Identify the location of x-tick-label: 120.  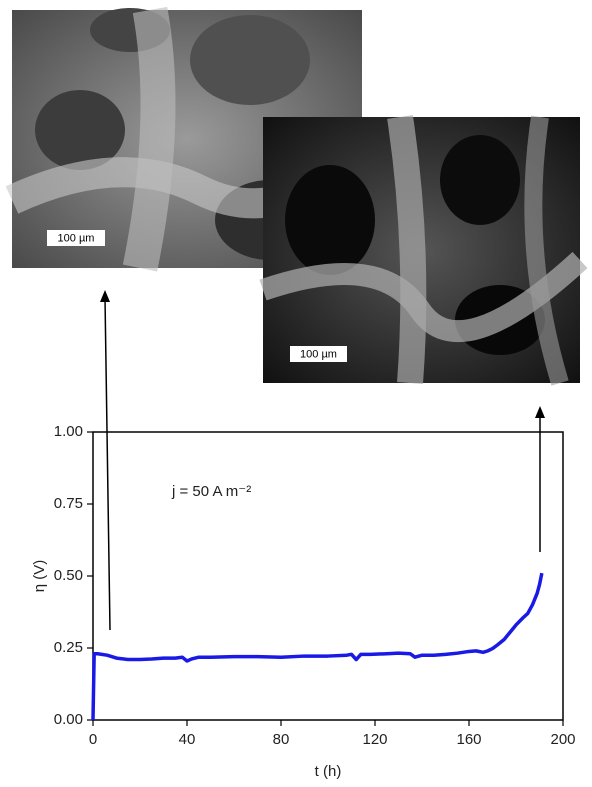
(374, 739).